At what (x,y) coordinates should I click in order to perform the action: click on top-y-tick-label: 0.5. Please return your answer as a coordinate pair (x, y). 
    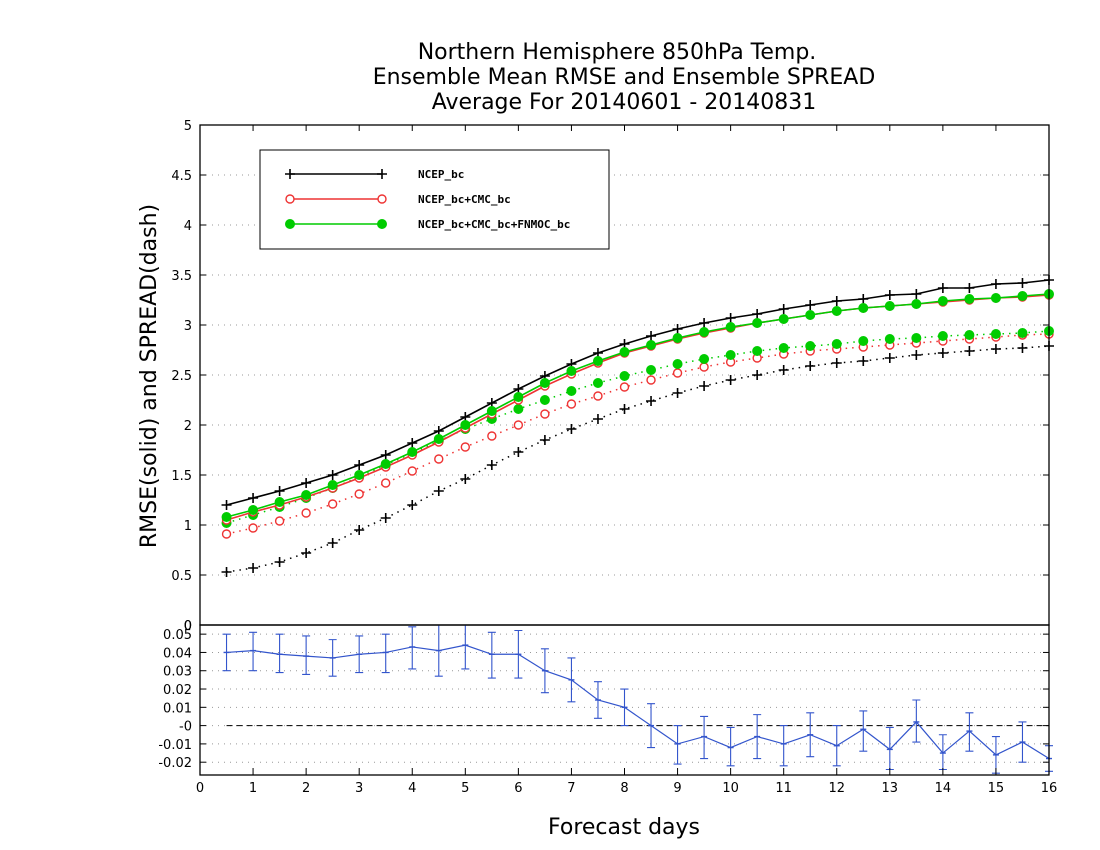
    Looking at the image, I should click on (181, 576).